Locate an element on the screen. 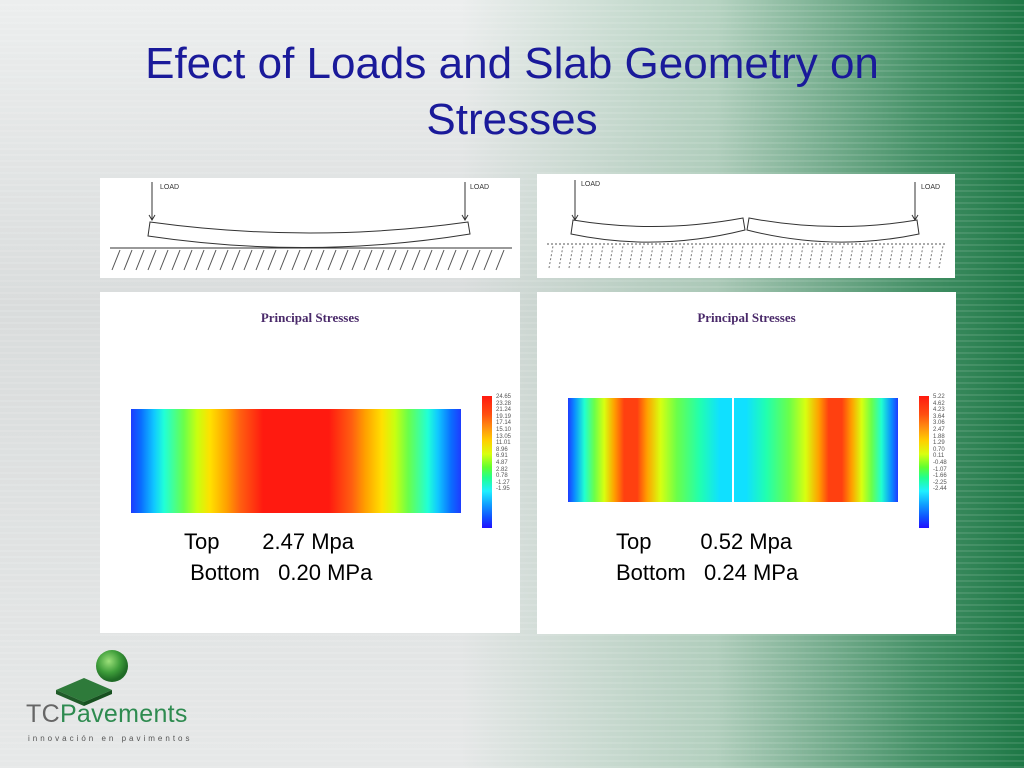 Image resolution: width=1024 pixels, height=768 pixels. deflected-slab is located at coordinates (309, 235).